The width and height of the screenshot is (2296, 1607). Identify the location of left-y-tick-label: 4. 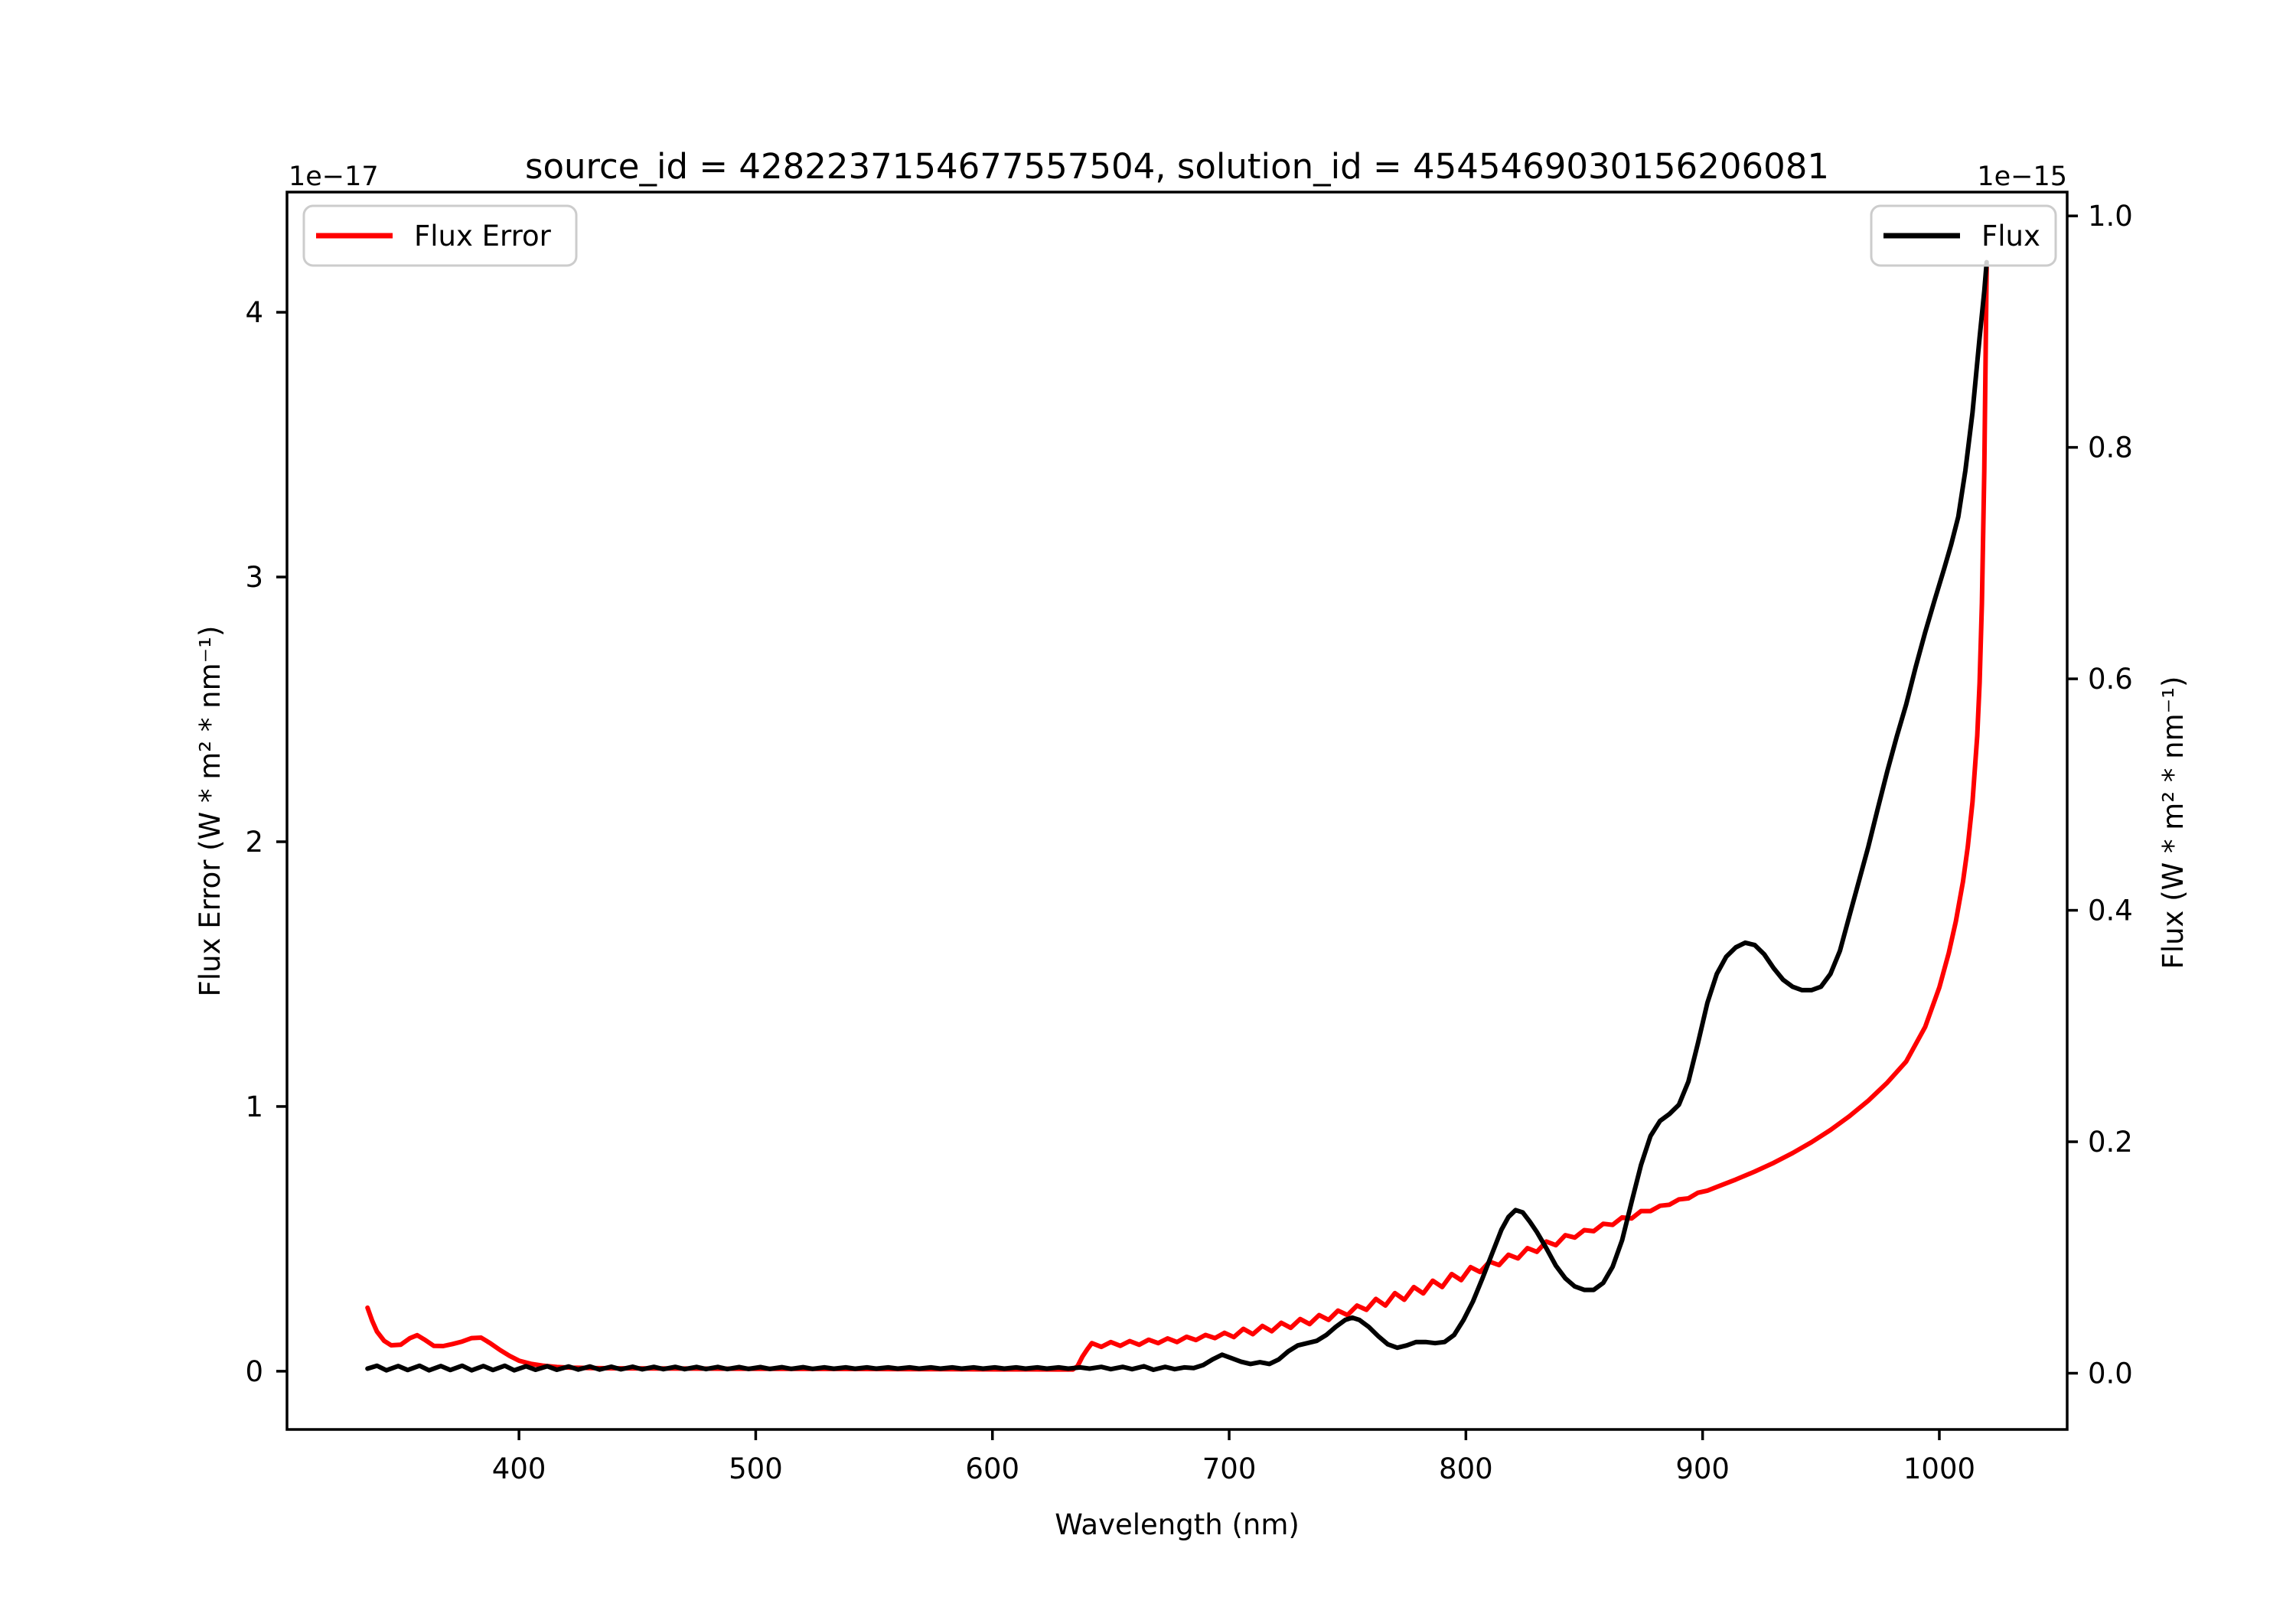
(254, 312).